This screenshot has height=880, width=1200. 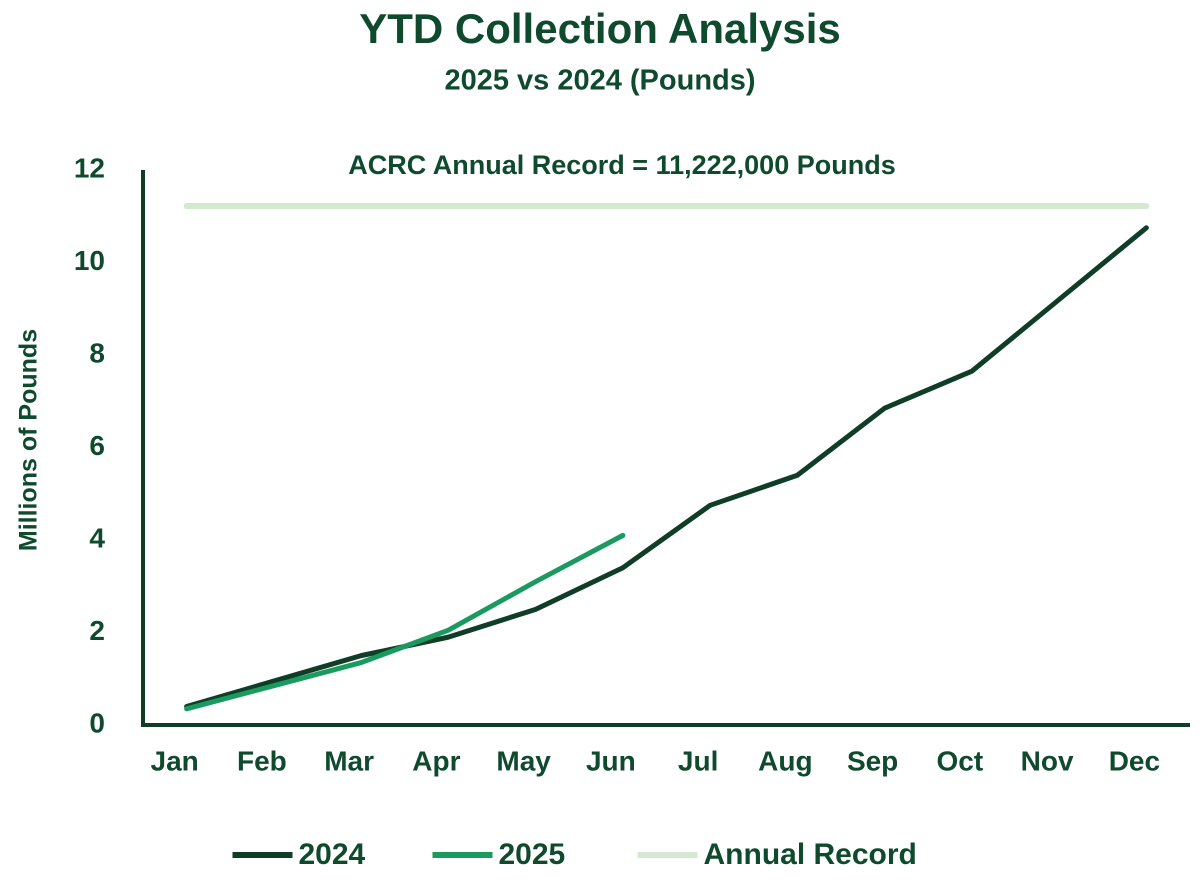 What do you see at coordinates (810, 854) in the screenshot?
I see `legend-label: Annual Record` at bounding box center [810, 854].